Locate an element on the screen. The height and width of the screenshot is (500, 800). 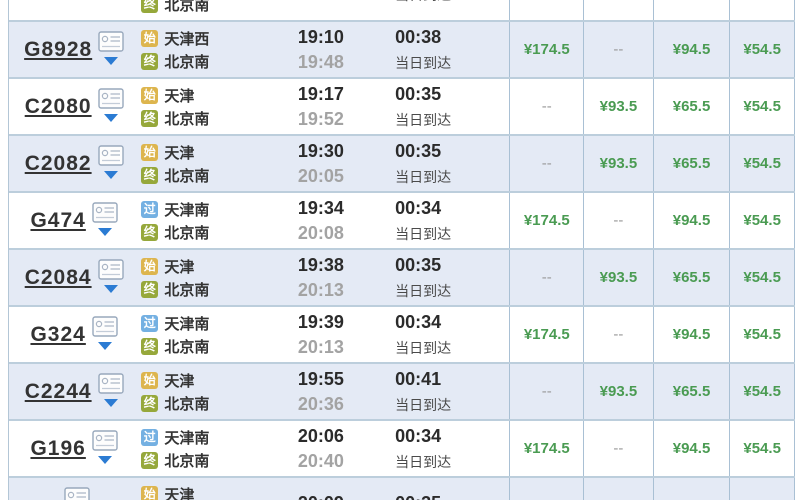
origin-line: 始 天津 is located at coordinates (204, 95).